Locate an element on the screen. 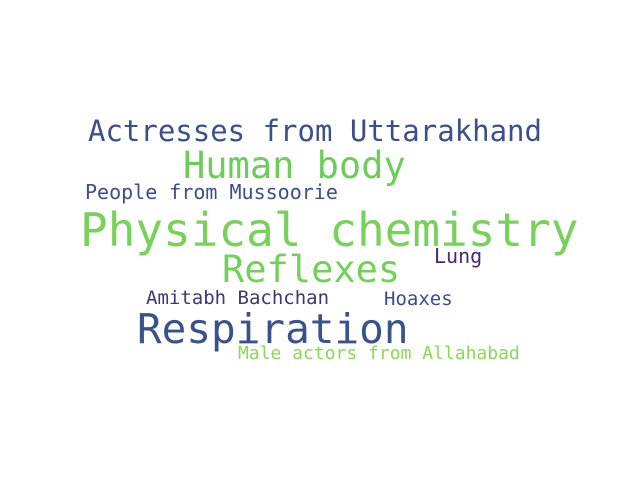 This screenshot has height=480, width=640. word-respiration: Respiration is located at coordinates (273, 329).